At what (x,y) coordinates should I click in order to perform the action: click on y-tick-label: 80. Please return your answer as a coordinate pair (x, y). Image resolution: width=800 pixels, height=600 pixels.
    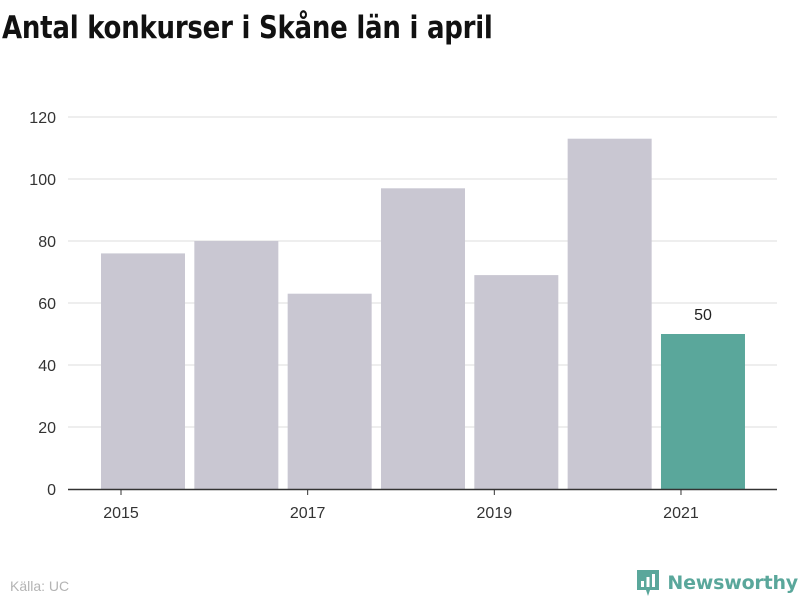
    Looking at the image, I should click on (47, 242).